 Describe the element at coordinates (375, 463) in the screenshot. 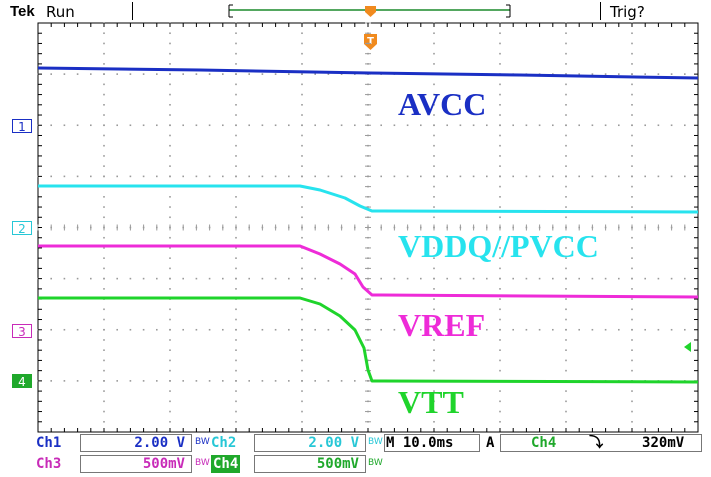

I see `ch4-bw-icon: BW` at that location.